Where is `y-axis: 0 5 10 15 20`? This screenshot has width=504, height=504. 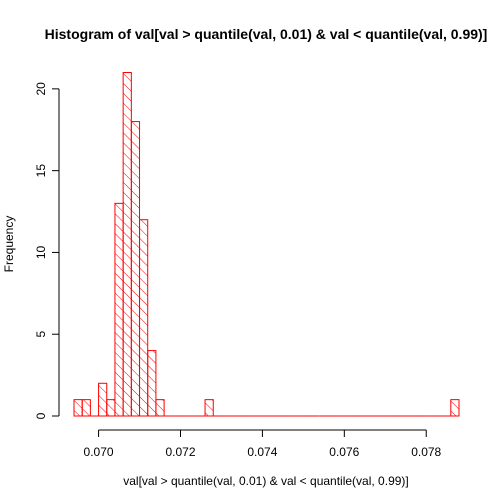
y-axis: 0 5 10 15 20 is located at coordinates (47, 250).